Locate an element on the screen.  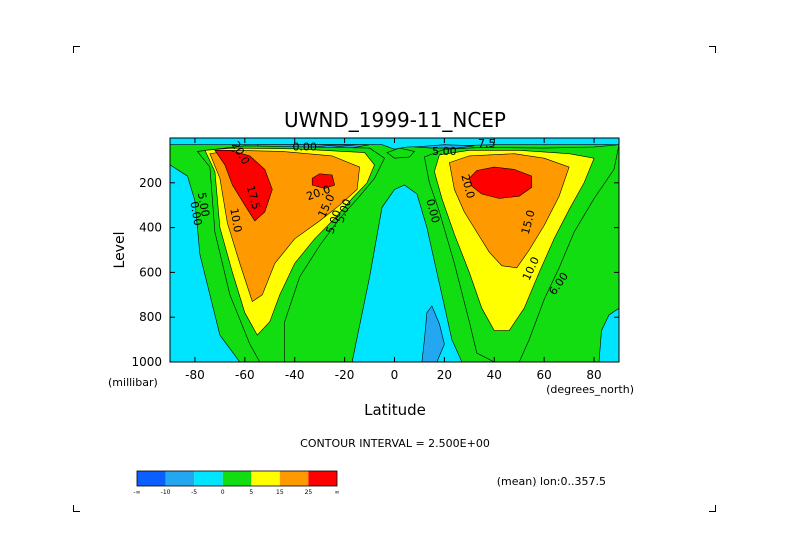
colorbar-label-4: 5 is located at coordinates (251, 492).